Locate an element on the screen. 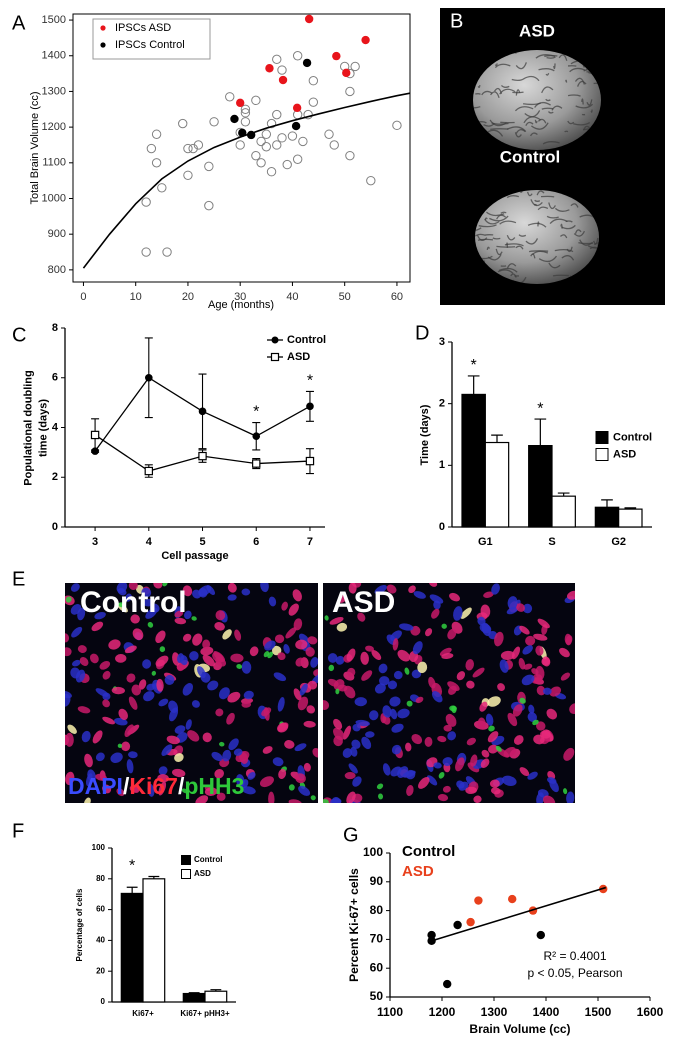  y-tick-label: 60 is located at coordinates (377, 967).